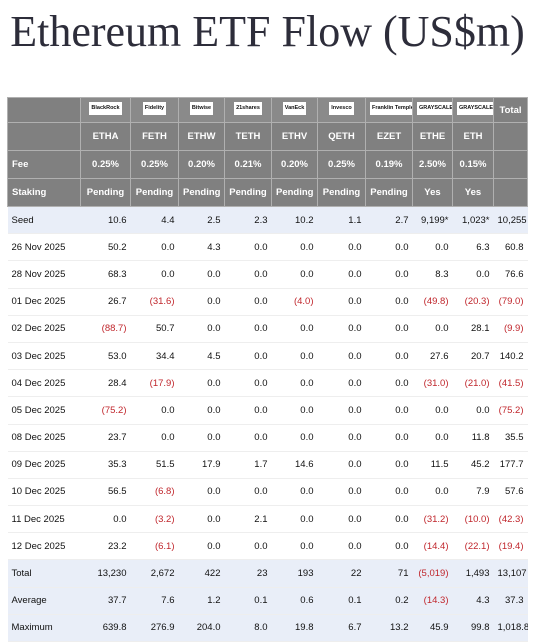 Image resolution: width=535 pixels, height=643 pixels. What do you see at coordinates (105, 546) in the screenshot?
I see `flow-value: 23.2` at bounding box center [105, 546].